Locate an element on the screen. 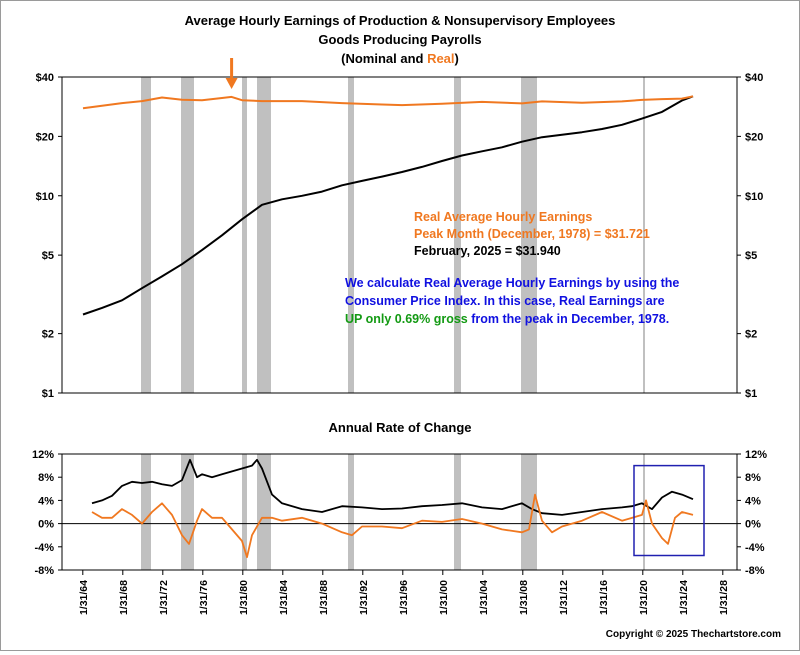  latest-value-label: February, 2025 = $31.940 is located at coordinates (487, 251).